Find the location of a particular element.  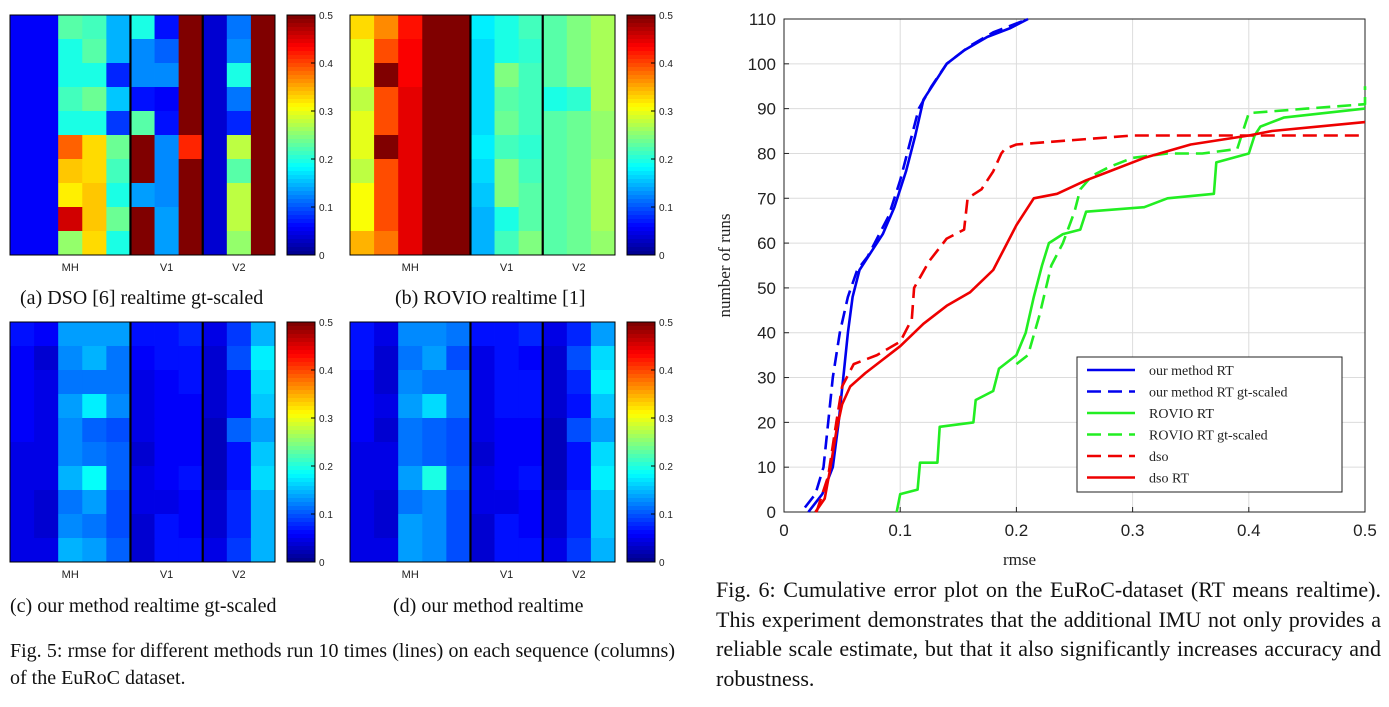

heatmap-cell-r8-c8 is located at coordinates (555, 526).